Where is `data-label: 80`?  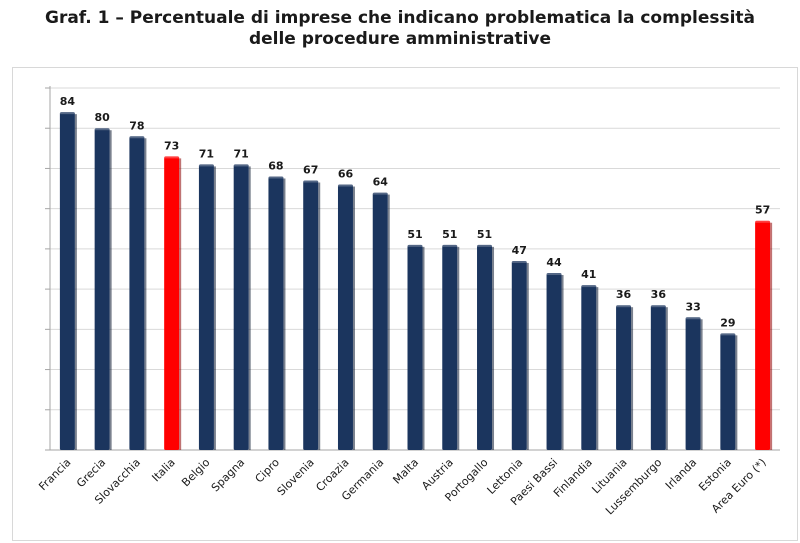
data-label: 80 is located at coordinates (102, 117).